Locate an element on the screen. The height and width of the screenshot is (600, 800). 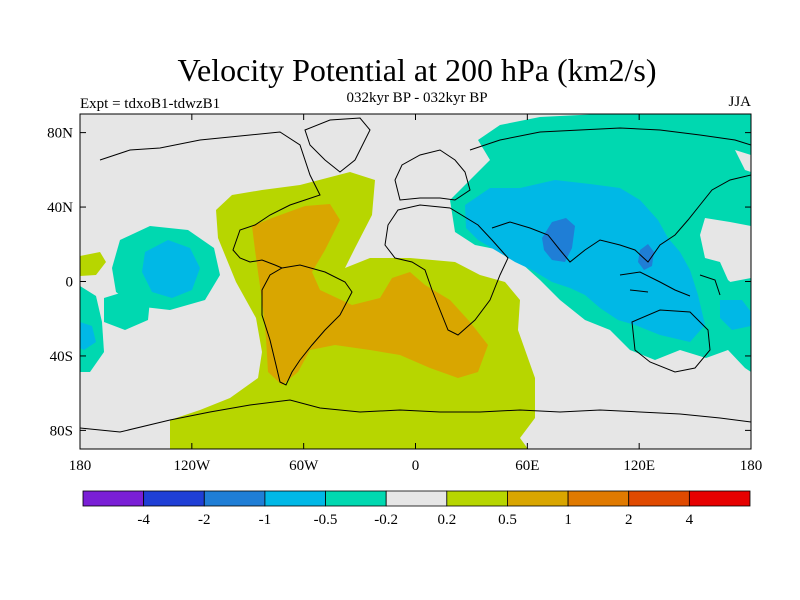
colorbar-label: -0.2 is located at coordinates (386, 520).